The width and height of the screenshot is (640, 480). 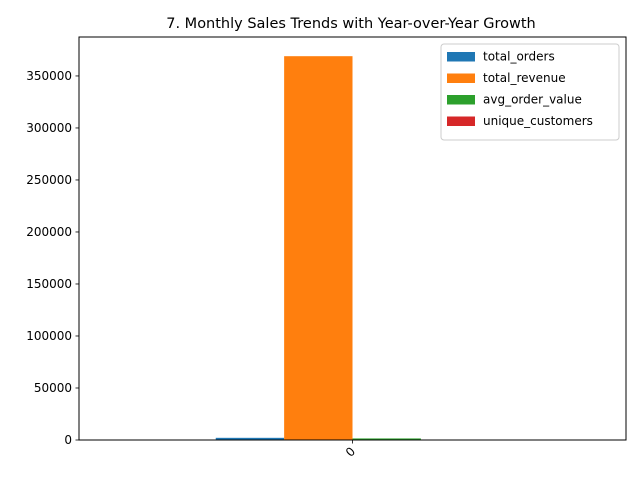 What do you see at coordinates (519, 57) in the screenshot?
I see `legend-label-total_orders: total_orders` at bounding box center [519, 57].